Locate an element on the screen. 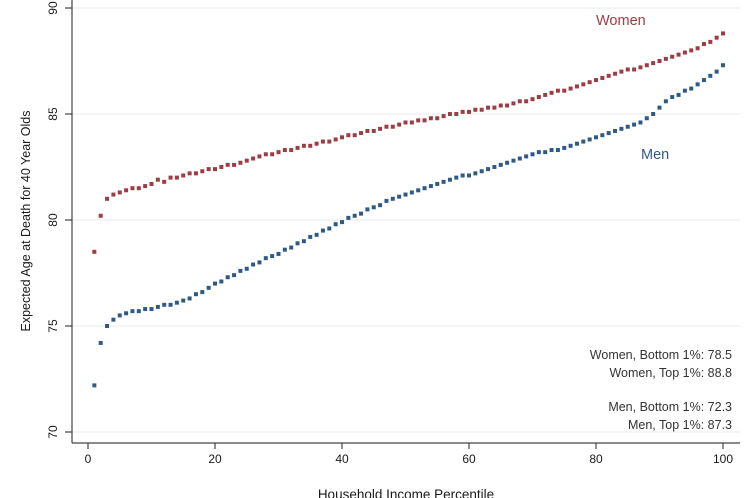 This screenshot has height=498, width=748. y-tick-label: 85 is located at coordinates (53, 114).